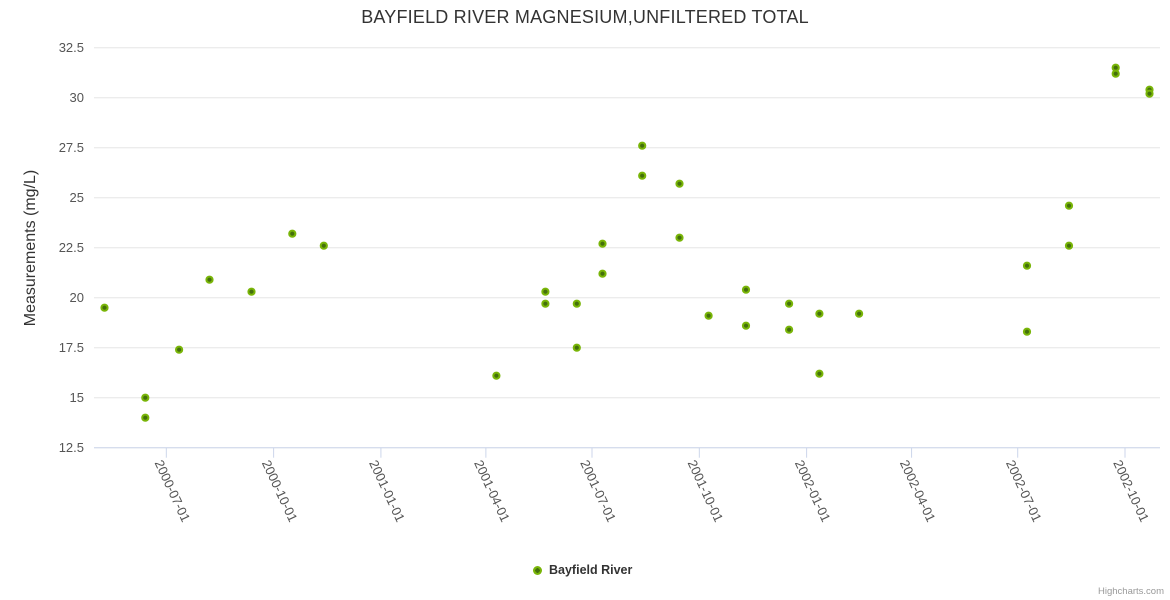 The height and width of the screenshot is (600, 1170). What do you see at coordinates (71, 347) in the screenshot?
I see `y-axis-tick-label: 17.5` at bounding box center [71, 347].